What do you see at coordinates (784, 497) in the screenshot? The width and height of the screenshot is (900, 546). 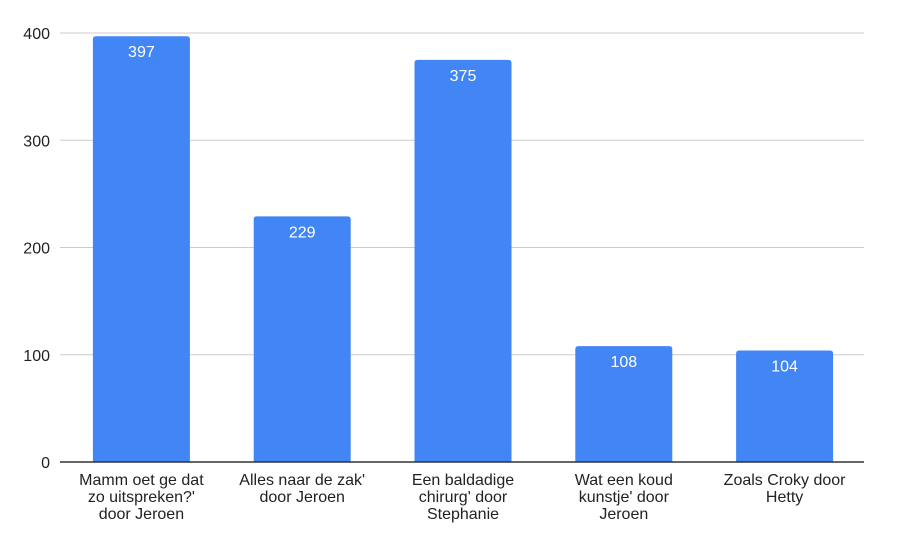 I see `x-category-label-line: Hetty` at bounding box center [784, 497].